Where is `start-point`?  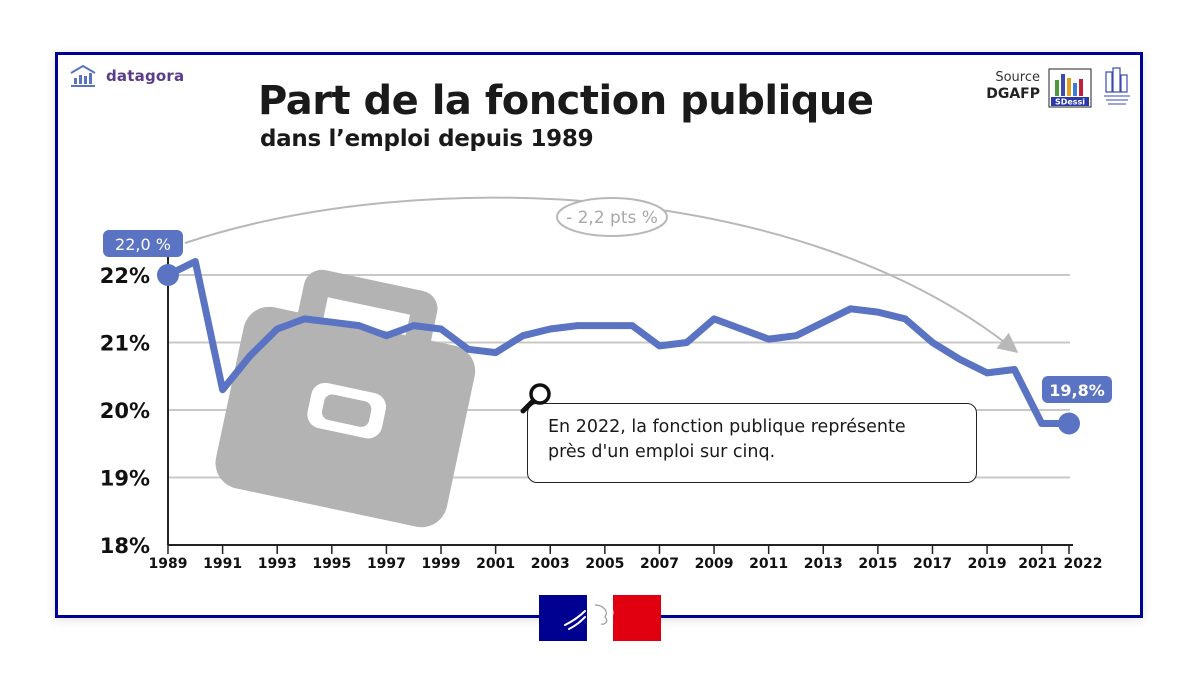
start-point is located at coordinates (168, 275).